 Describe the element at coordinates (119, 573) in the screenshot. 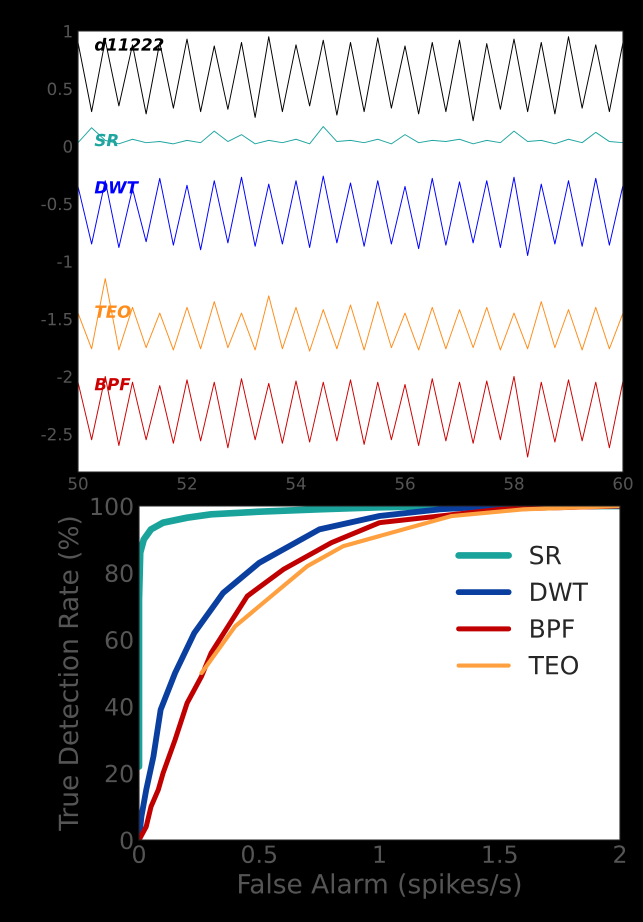

I see `y-tick-label: 80` at that location.